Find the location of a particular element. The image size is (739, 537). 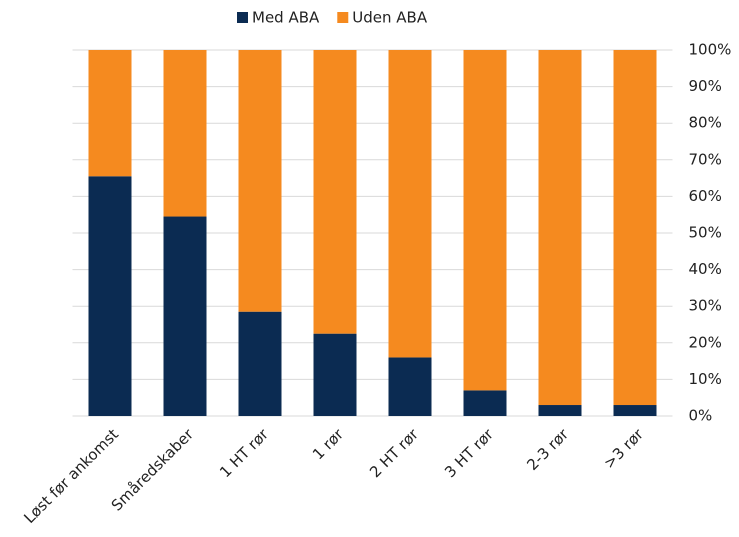

x-tick-label: 1 rør is located at coordinates (328, 444).